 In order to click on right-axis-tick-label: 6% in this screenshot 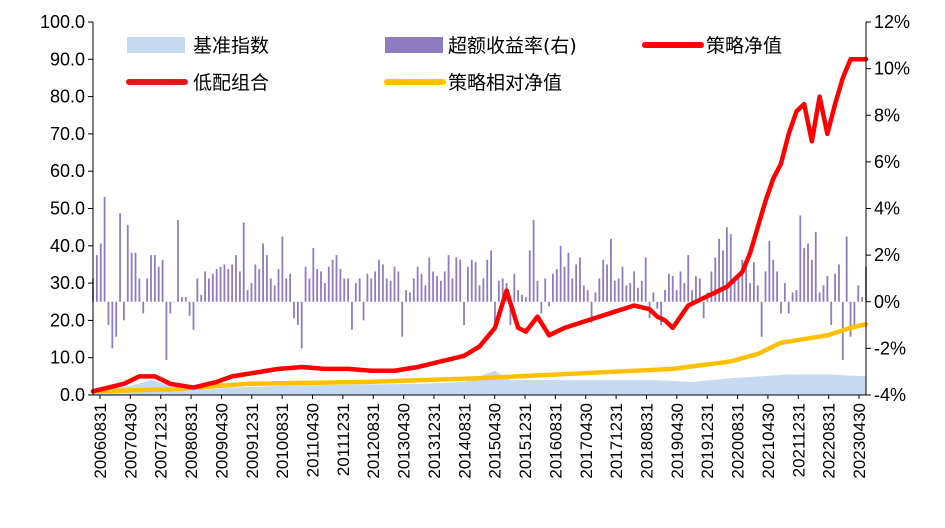, I will do `click(887, 162)`.